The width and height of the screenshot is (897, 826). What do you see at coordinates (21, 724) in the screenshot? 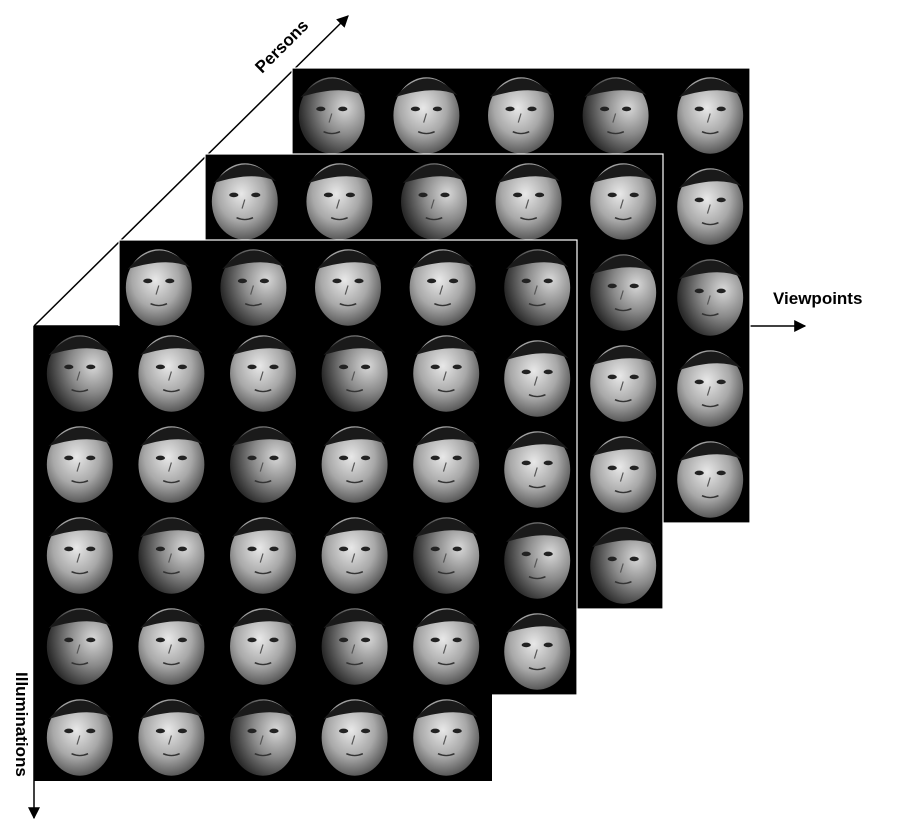
I see `illuminations-axis-label: Illuminations` at bounding box center [21, 724].